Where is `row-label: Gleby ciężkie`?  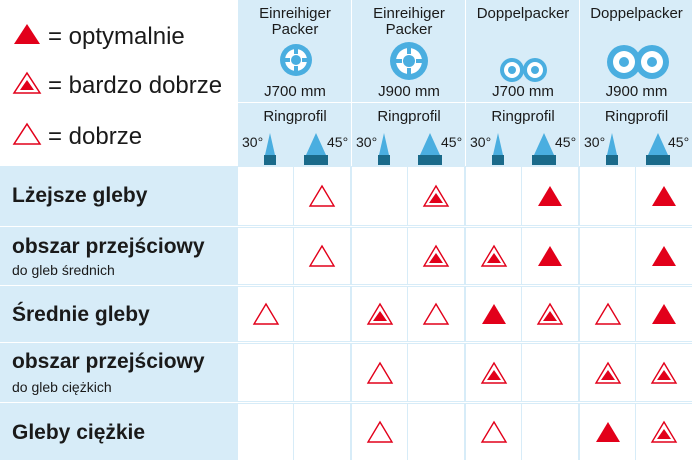
row-label: Gleby ciężkie is located at coordinates (79, 432).